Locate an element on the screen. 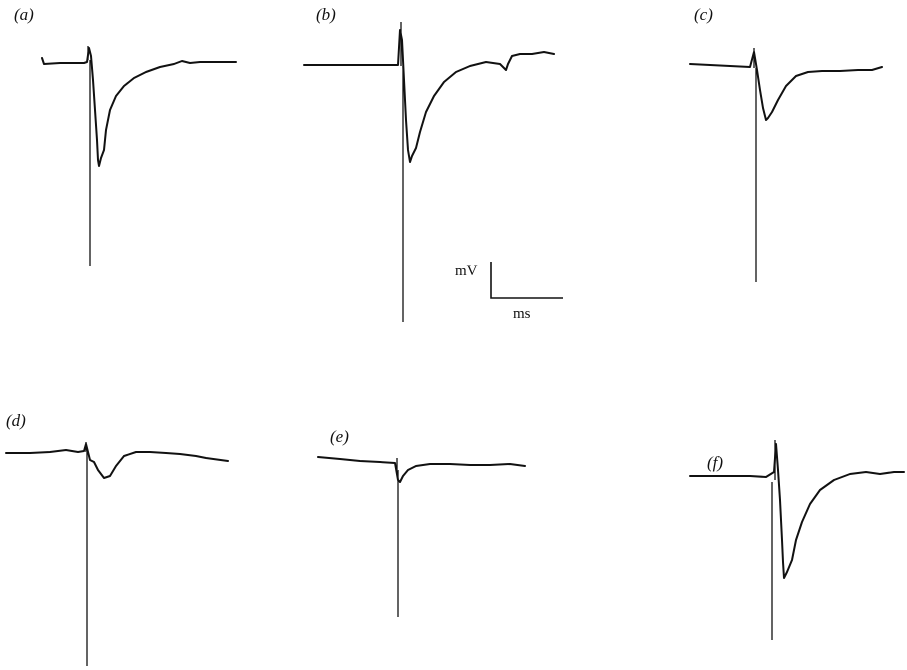 This screenshot has height=670, width=907. panel-e: (e) is located at coordinates (421, 522).